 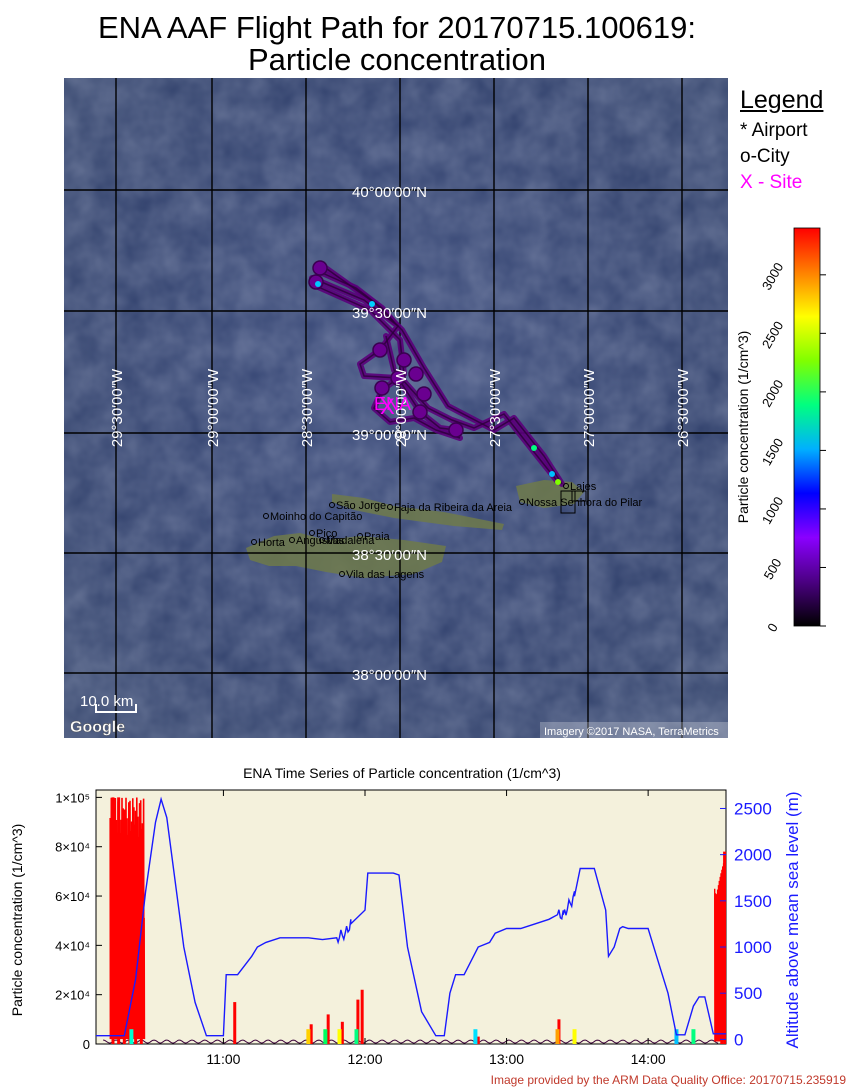 I want to click on y-tick-label: 4×10⁴, so click(x=72, y=945).